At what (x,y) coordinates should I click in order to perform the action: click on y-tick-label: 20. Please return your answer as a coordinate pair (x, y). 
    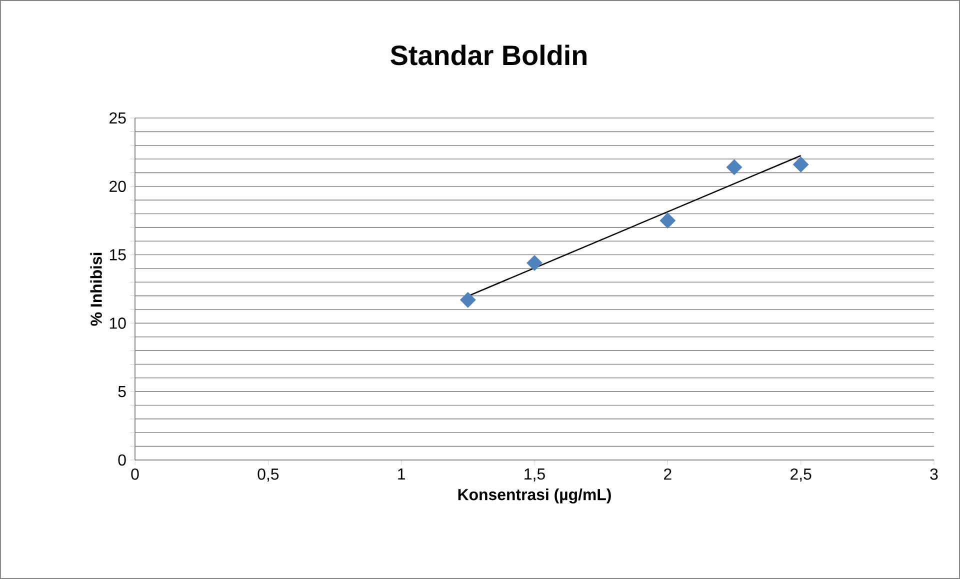
    Looking at the image, I should click on (118, 186).